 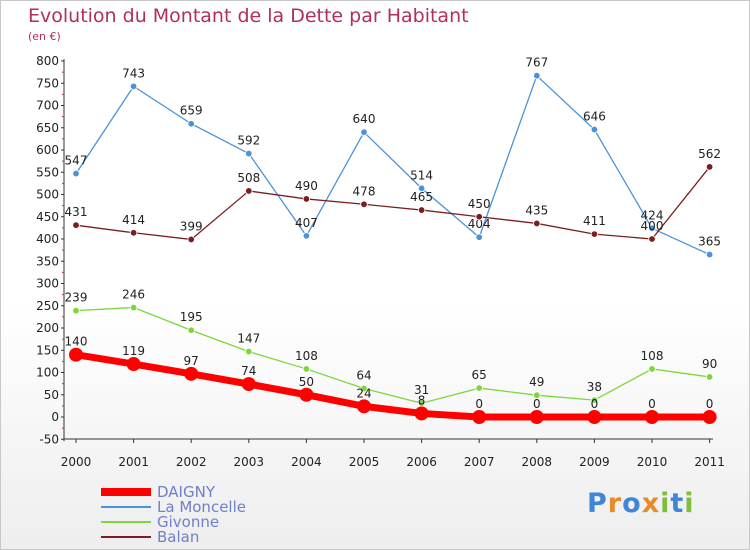 I want to click on data-label: 24, so click(x=363, y=393).